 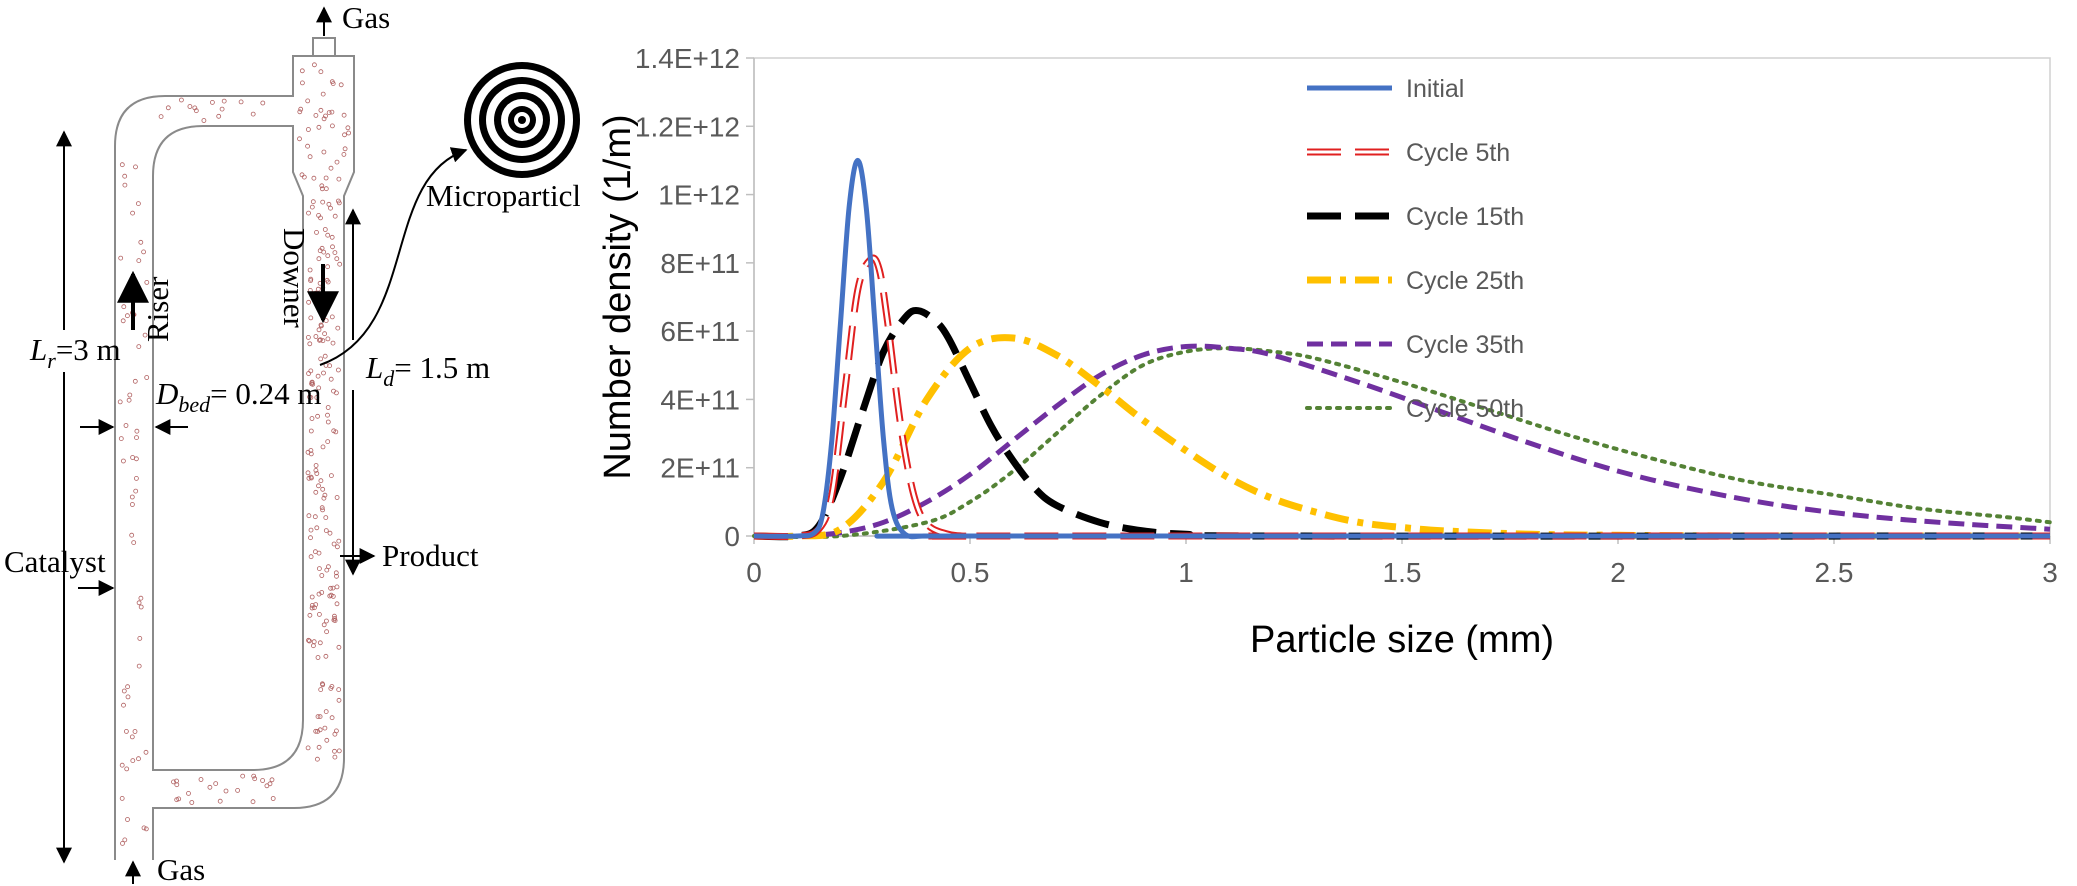 What do you see at coordinates (1458, 153) in the screenshot?
I see `legend-label: Cycle 5th` at bounding box center [1458, 153].